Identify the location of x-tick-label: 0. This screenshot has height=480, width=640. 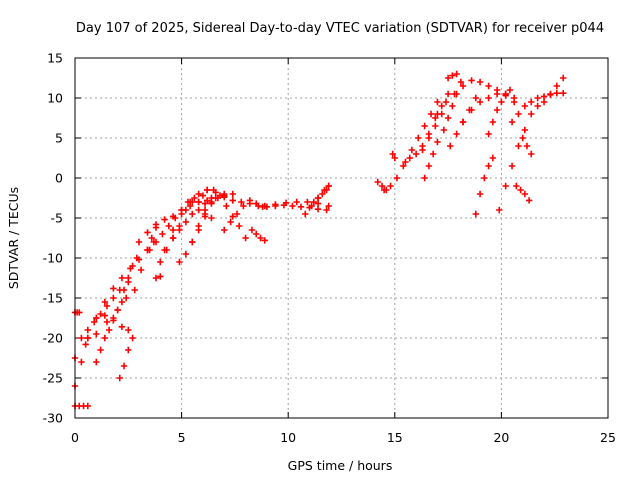
(75, 437).